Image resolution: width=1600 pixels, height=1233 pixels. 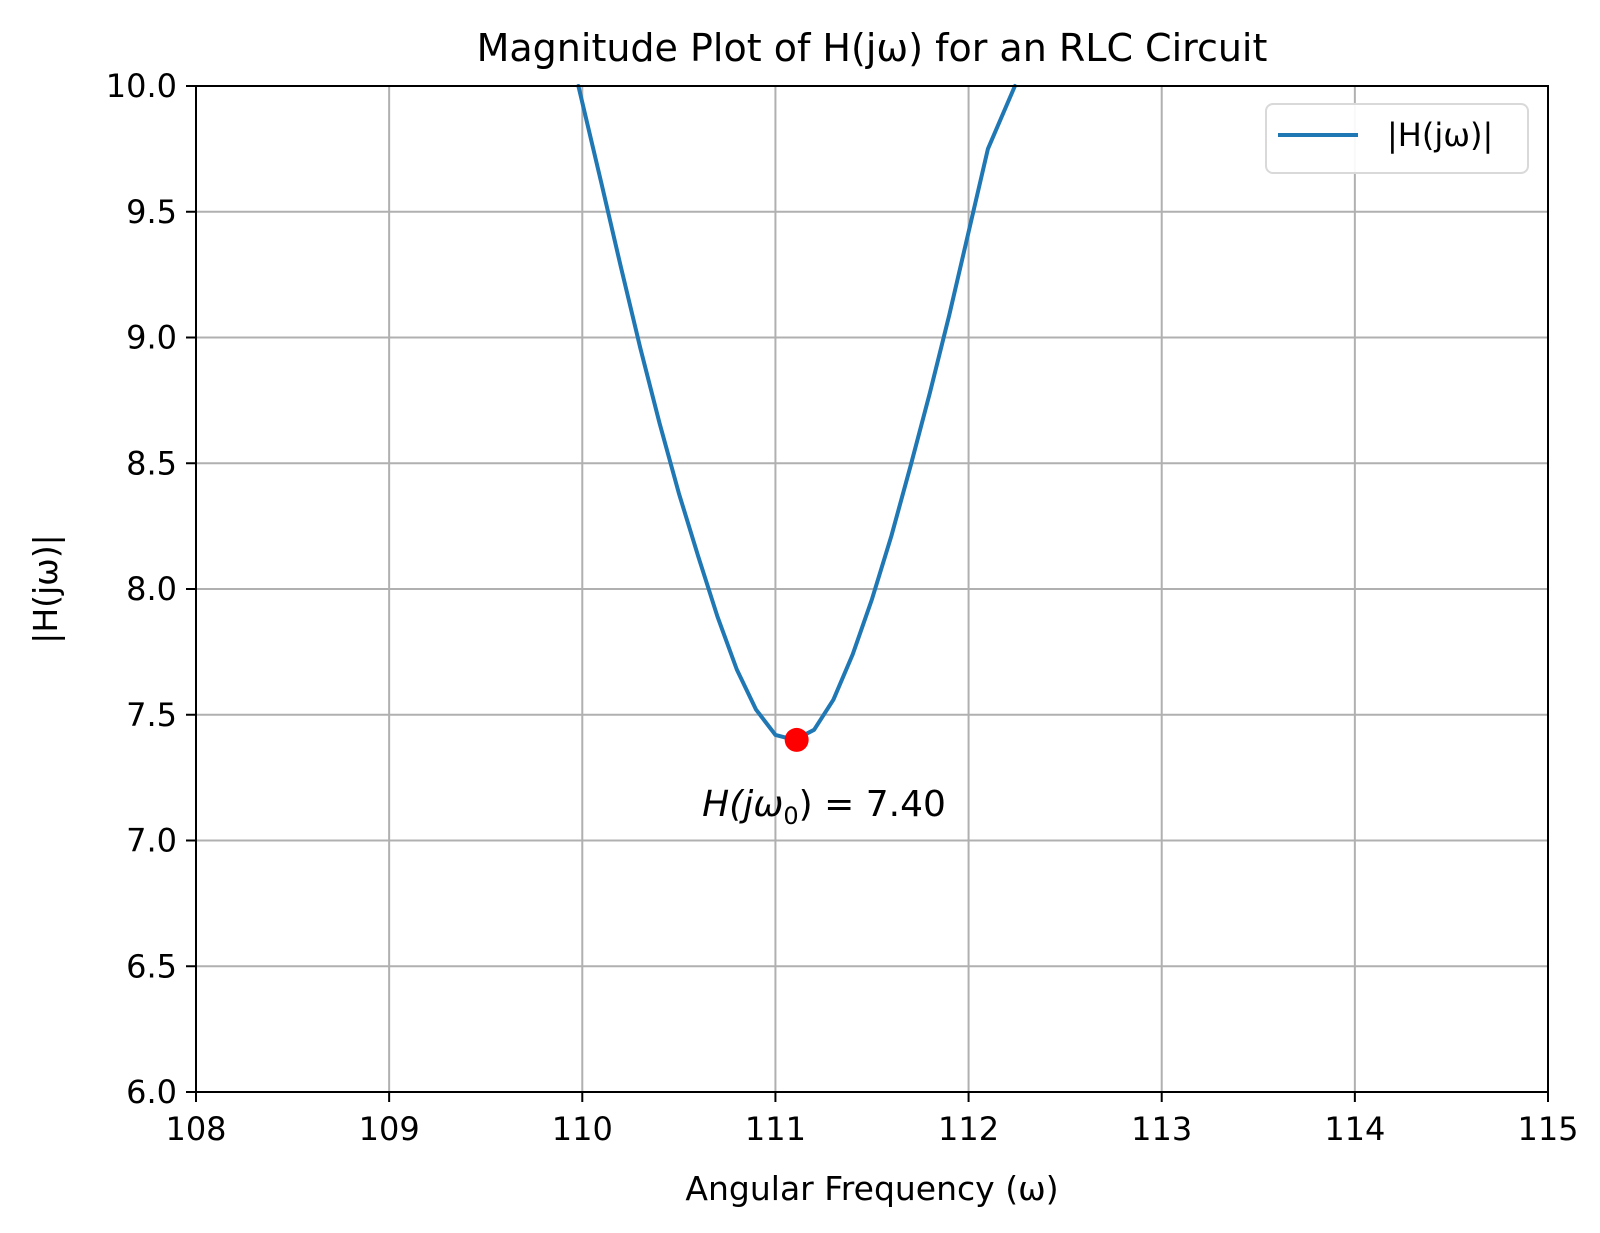 What do you see at coordinates (790, 816) in the screenshot?
I see `annotation-subscript: 0` at bounding box center [790, 816].